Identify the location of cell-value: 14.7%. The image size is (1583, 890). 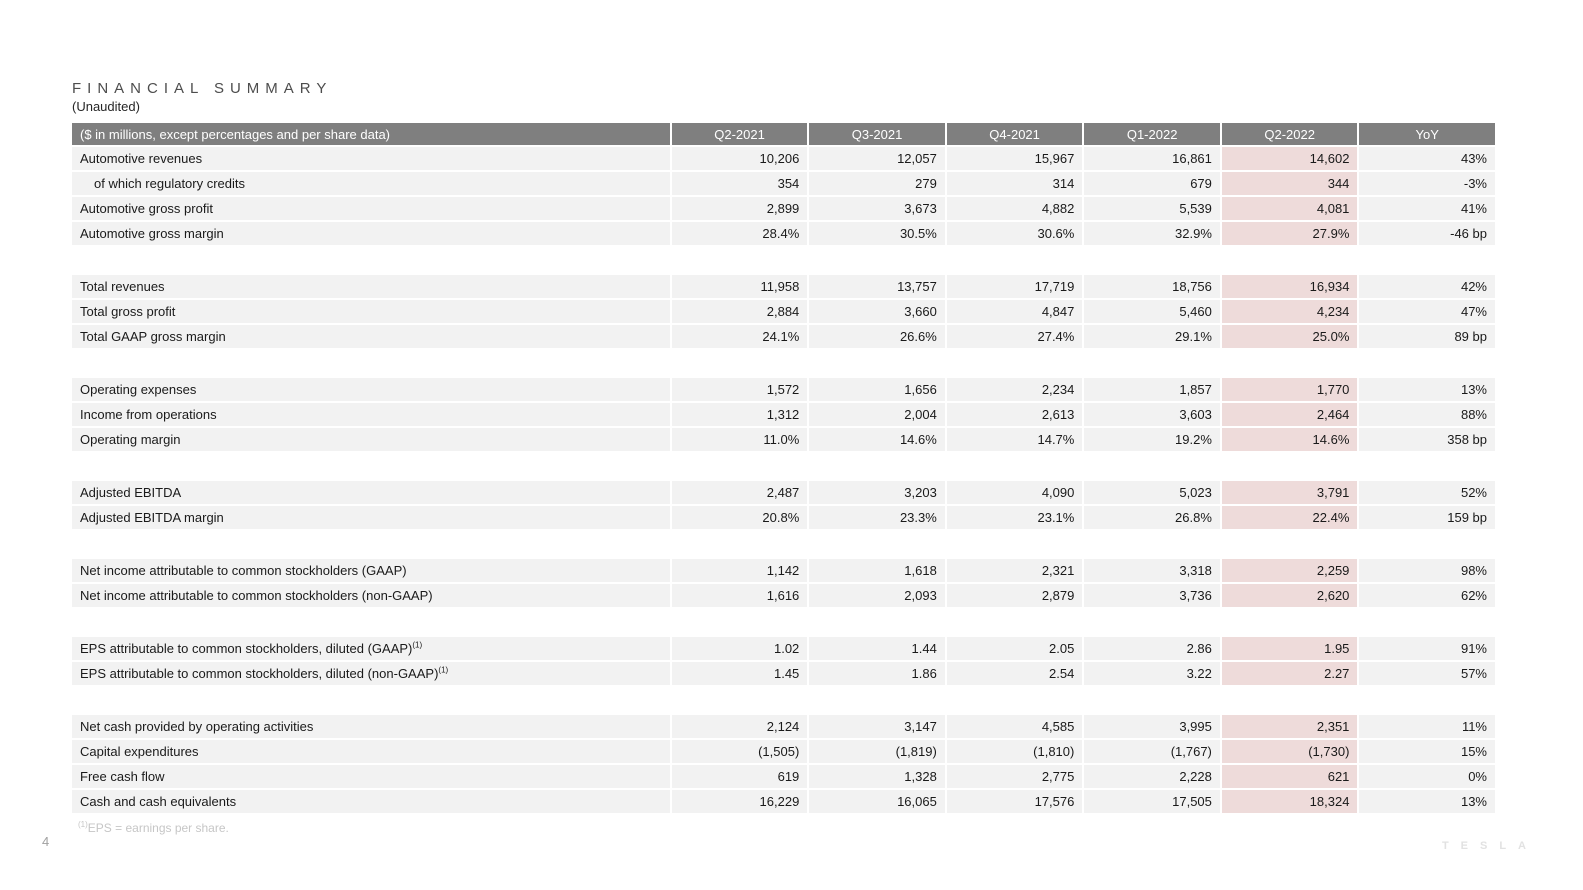
(1014, 439).